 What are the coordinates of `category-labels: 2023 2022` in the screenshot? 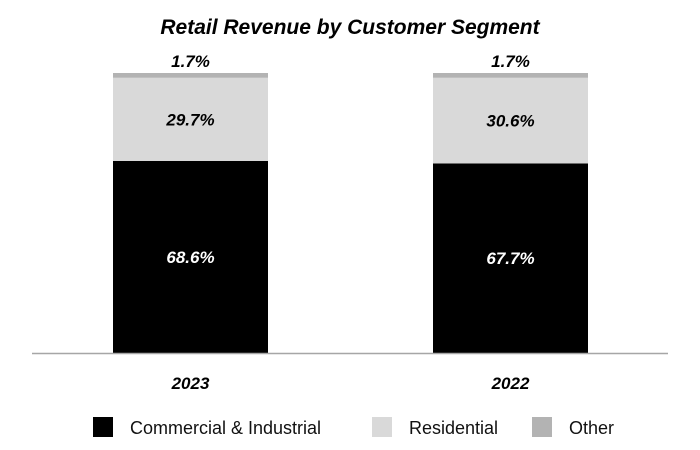 It's located at (350, 383).